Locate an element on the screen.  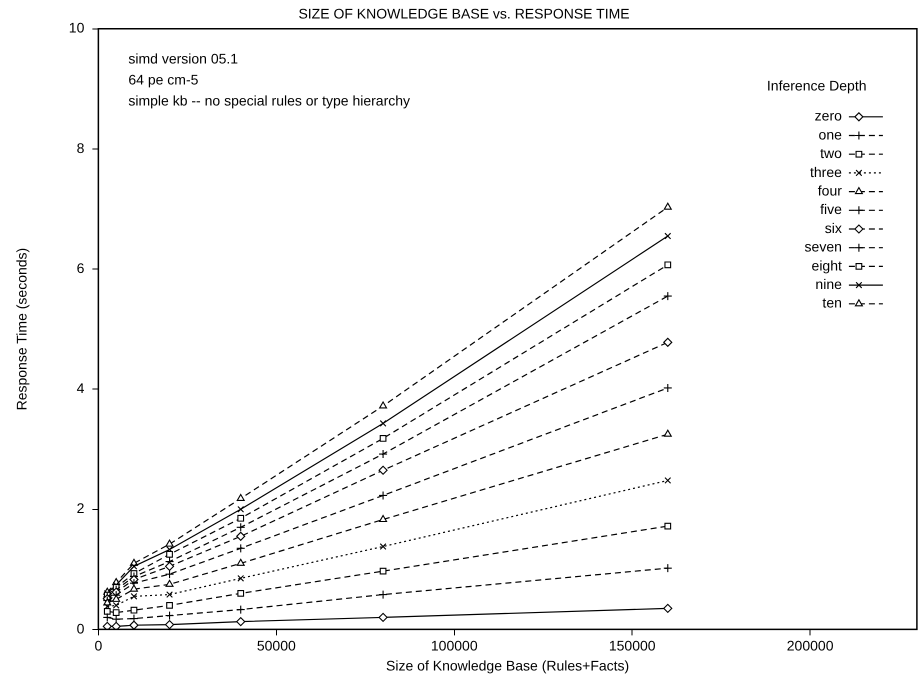
y-tick-label: 0 is located at coordinates (80, 628).